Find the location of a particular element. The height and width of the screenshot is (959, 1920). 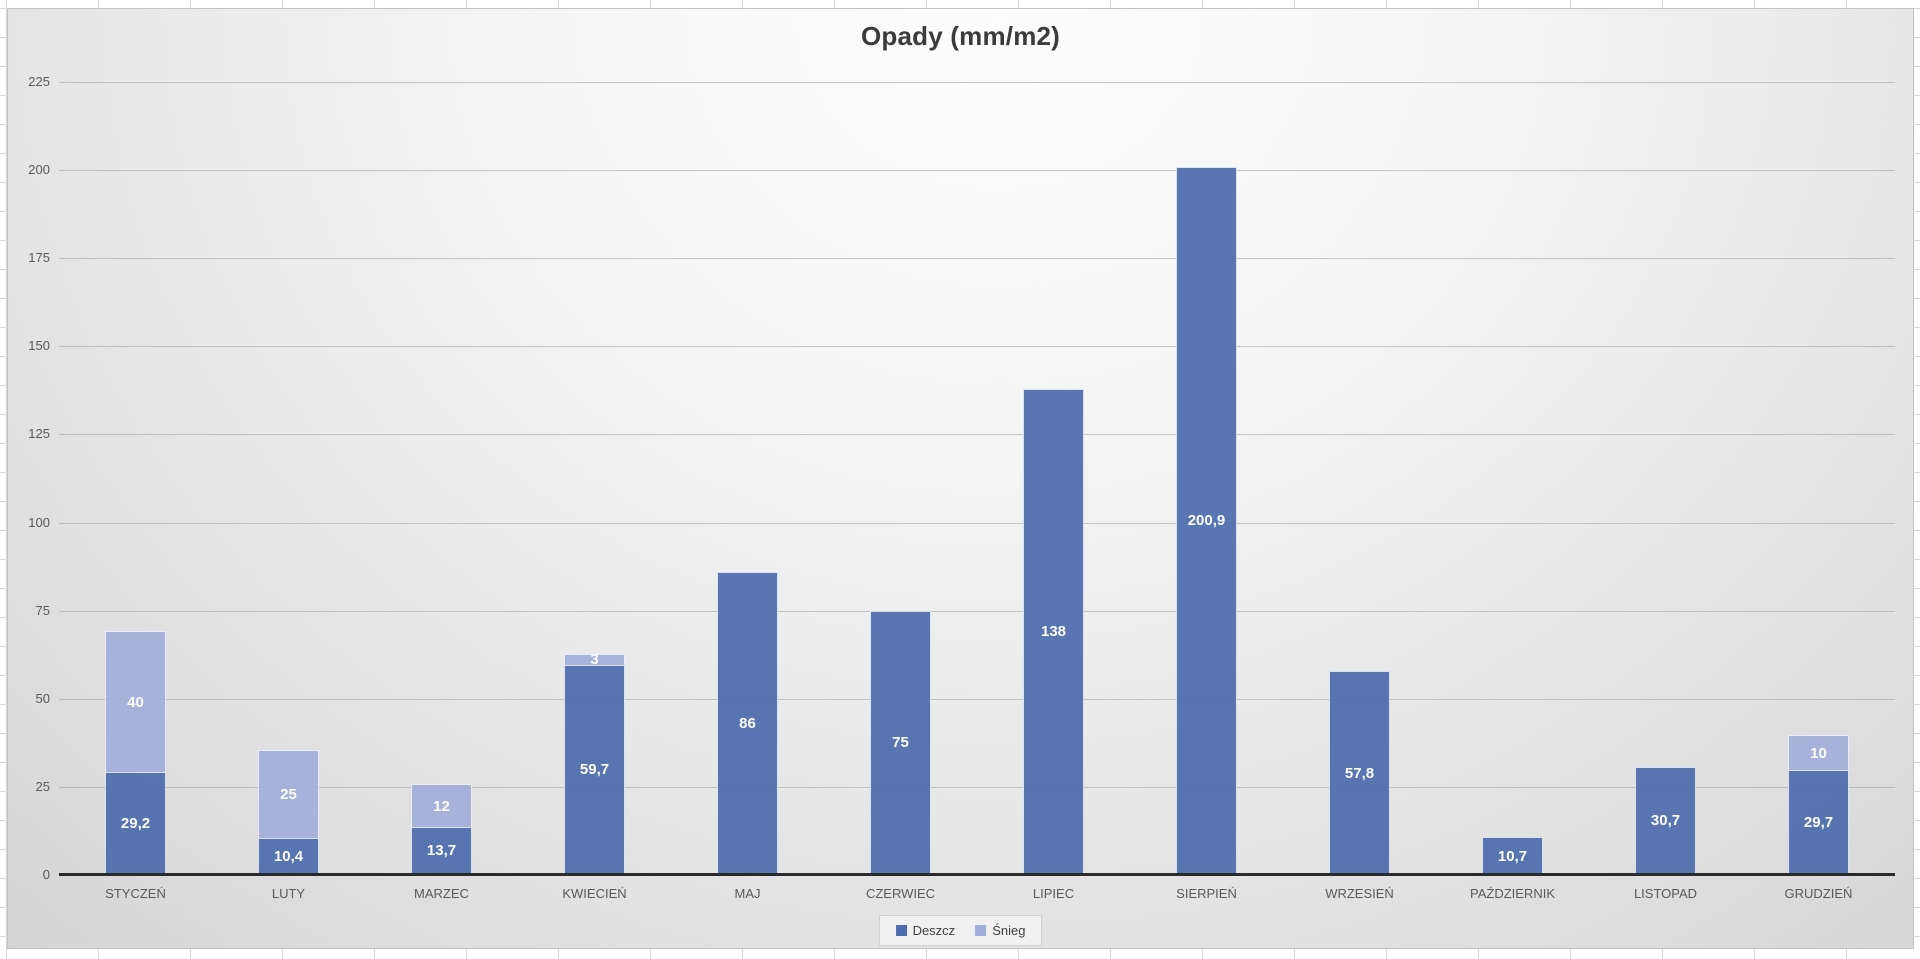

bar-segment-deszcz: 13,7 is located at coordinates (441, 850).